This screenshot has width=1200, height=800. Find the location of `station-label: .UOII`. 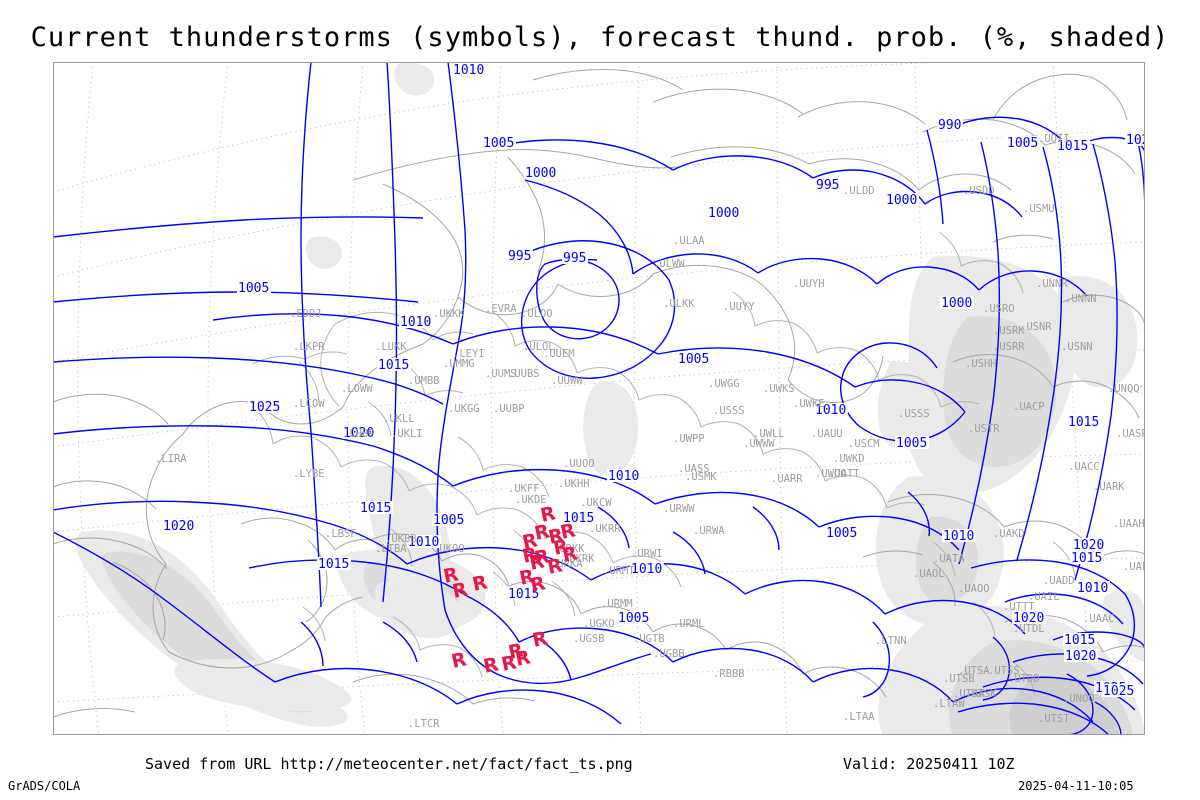

station-label: .UOII is located at coordinates (1054, 139).